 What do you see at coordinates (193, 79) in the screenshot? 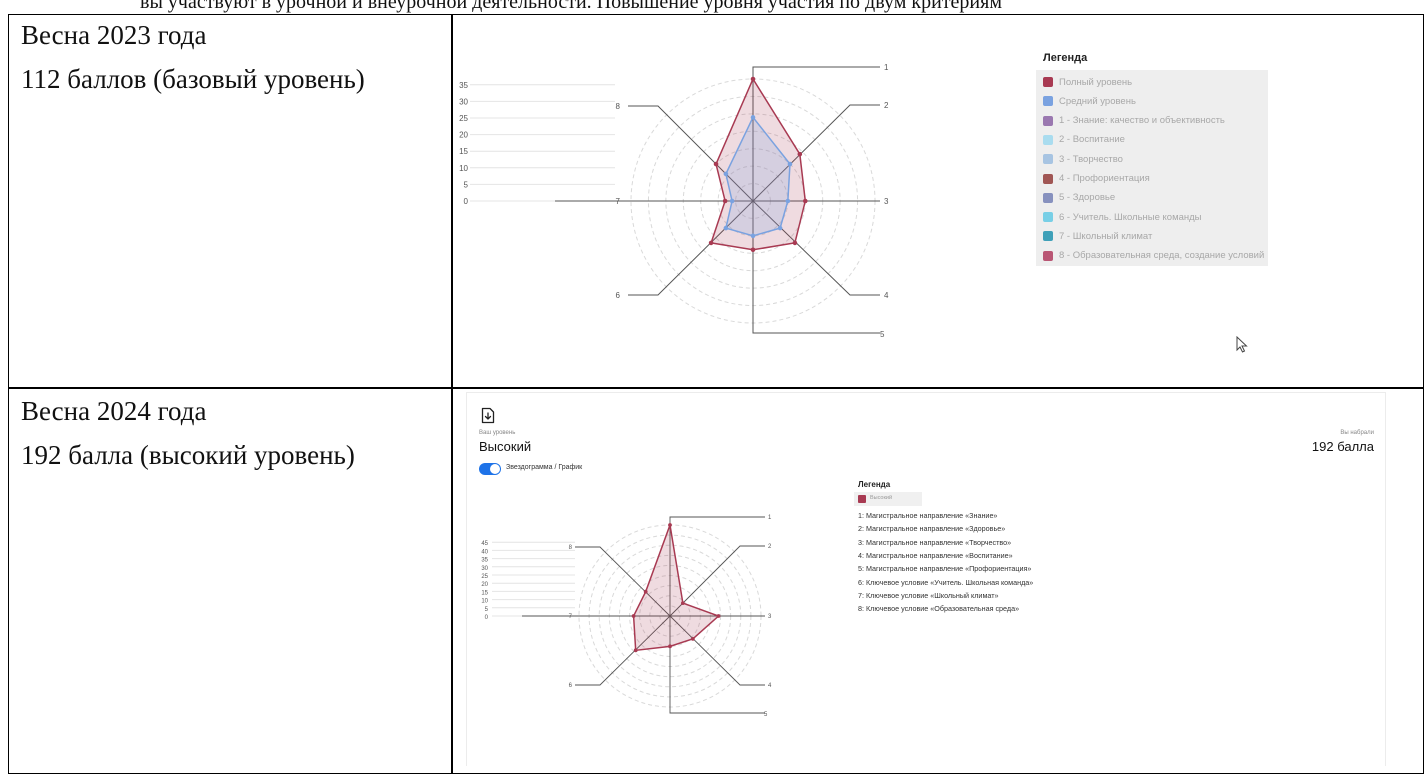
I see `row1-score: 112 баллов (базовый уровень)` at bounding box center [193, 79].